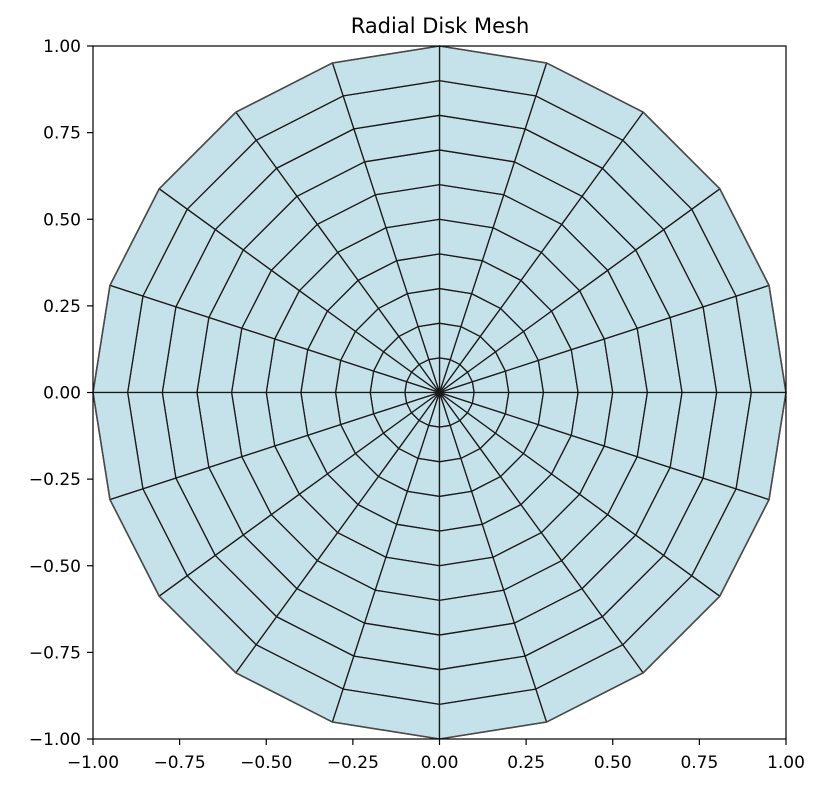  What do you see at coordinates (613, 763) in the screenshot?
I see `x-tick-label: 0.50` at bounding box center [613, 763].